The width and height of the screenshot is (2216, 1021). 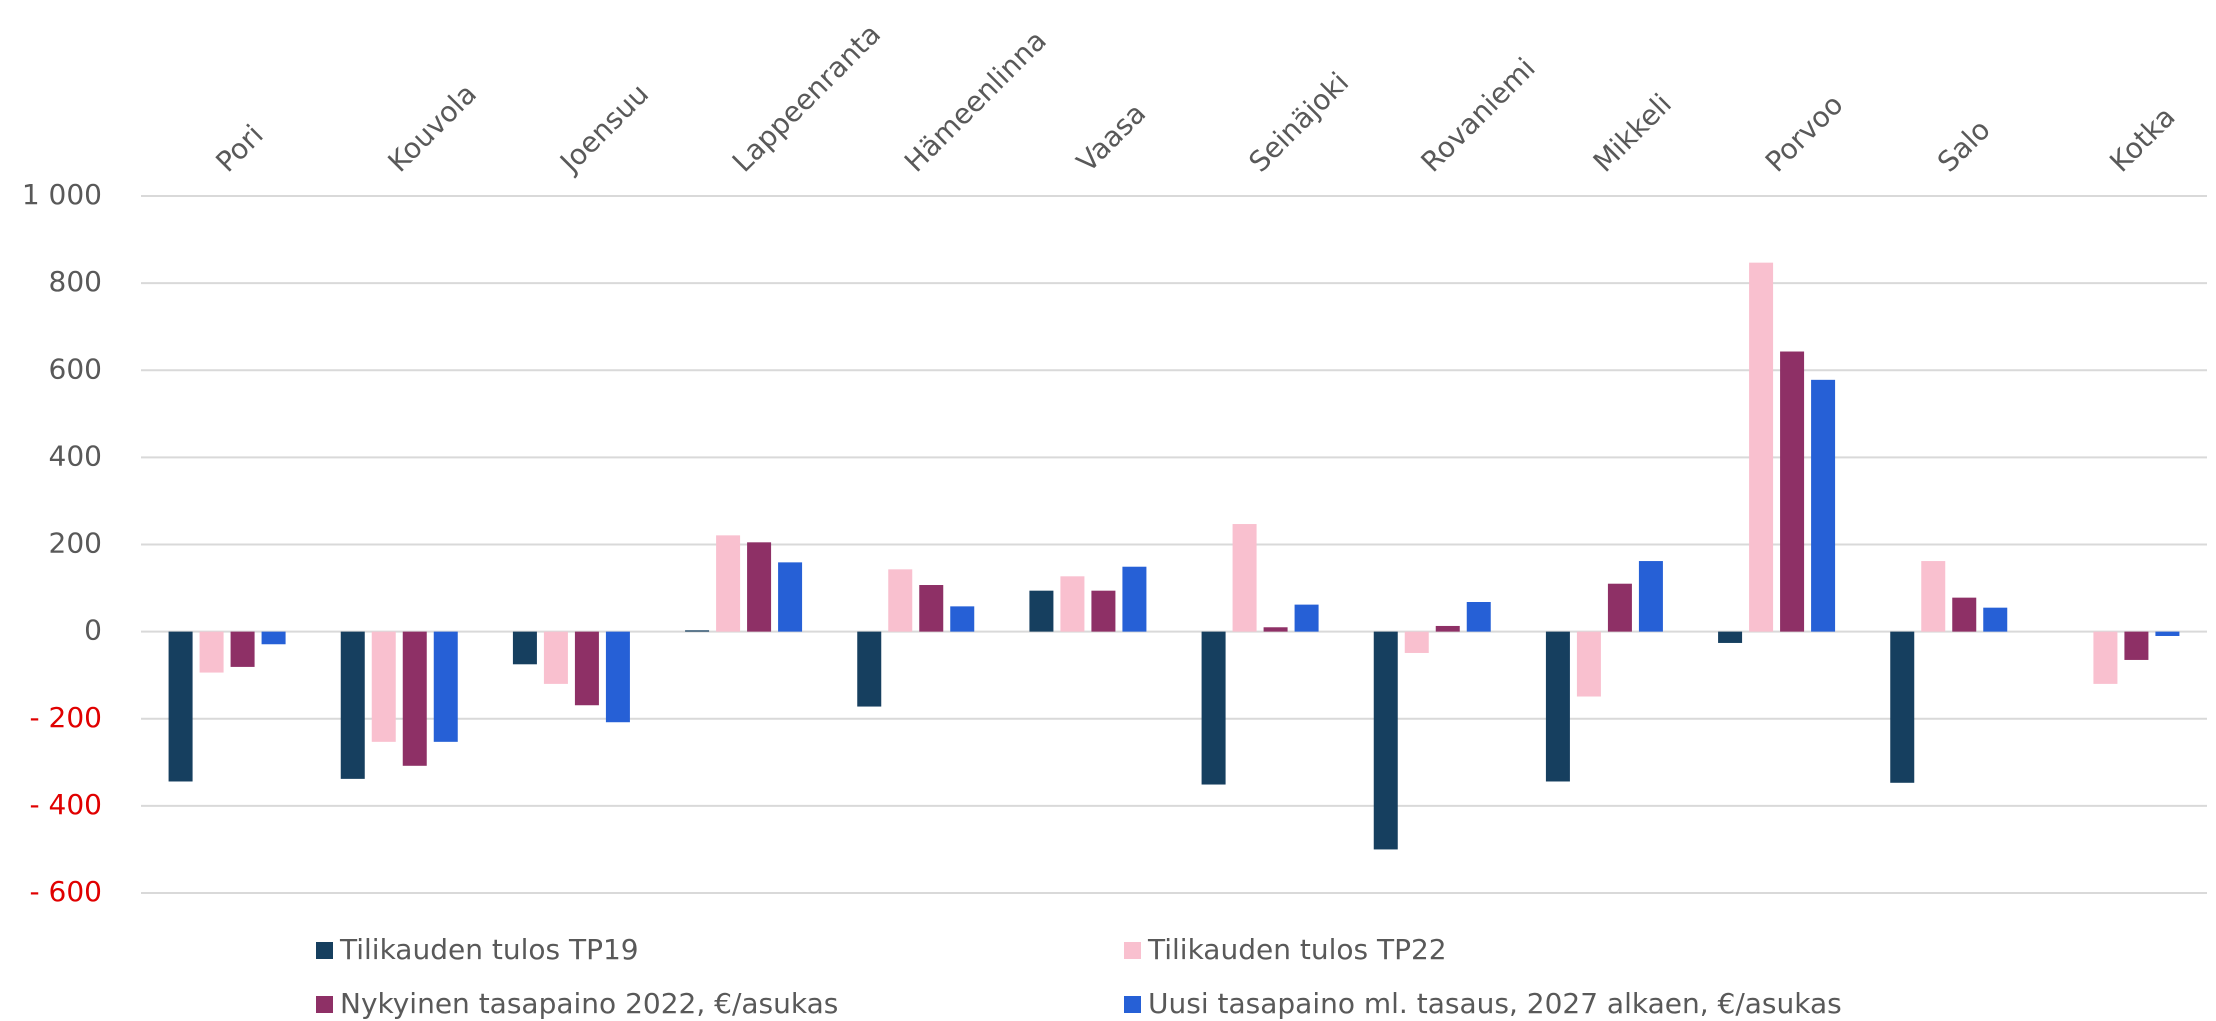 I want to click on x-tick-label: Kotka, so click(x=2142, y=139).